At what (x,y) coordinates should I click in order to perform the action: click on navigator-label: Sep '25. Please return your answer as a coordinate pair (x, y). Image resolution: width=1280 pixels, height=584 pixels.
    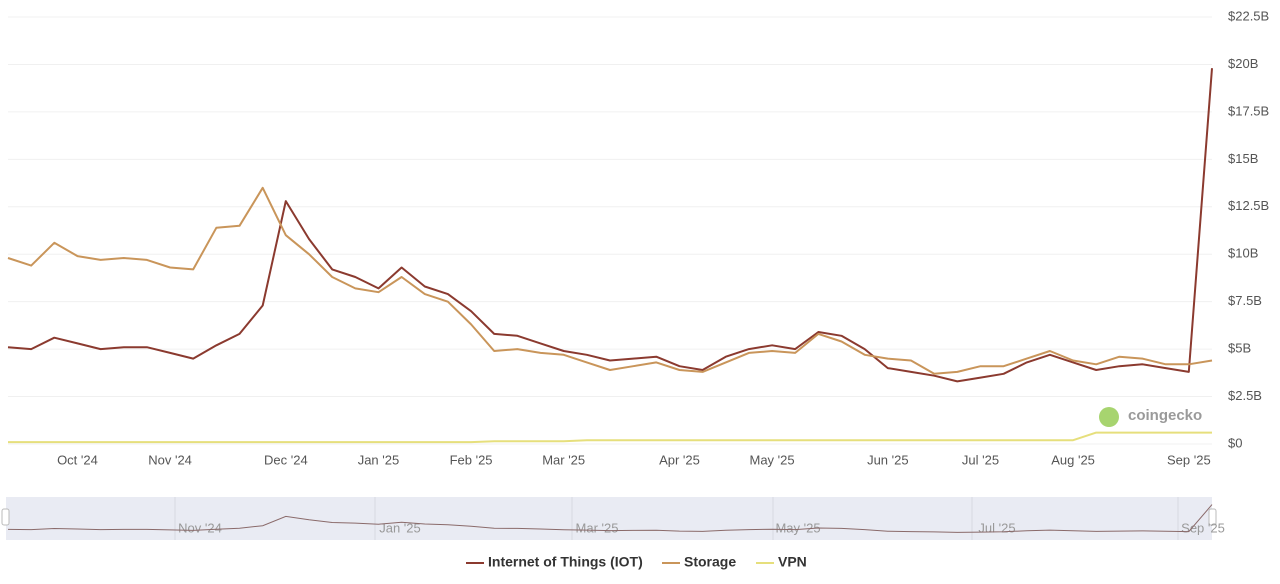
    Looking at the image, I should click on (1203, 527).